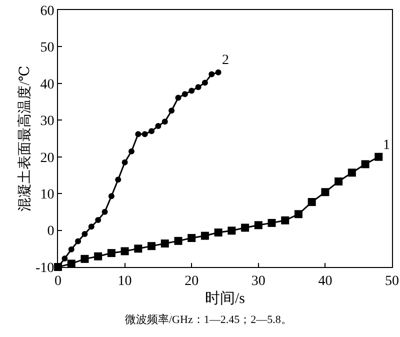 This screenshot has height=337, width=400. What do you see at coordinates (125, 281) in the screenshot?
I see `x-tick-label: 10` at bounding box center [125, 281].